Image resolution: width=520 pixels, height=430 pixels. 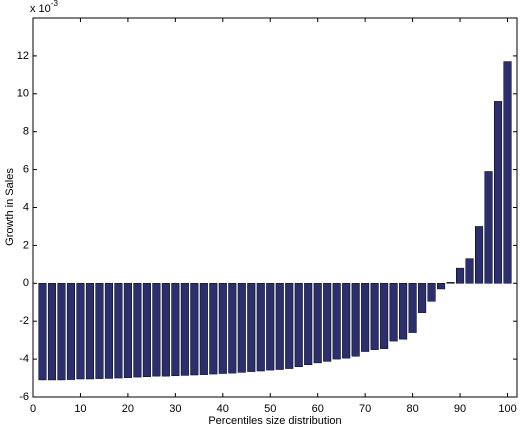 I want to click on y-multiplier-base: x 10, so click(x=40, y=9).